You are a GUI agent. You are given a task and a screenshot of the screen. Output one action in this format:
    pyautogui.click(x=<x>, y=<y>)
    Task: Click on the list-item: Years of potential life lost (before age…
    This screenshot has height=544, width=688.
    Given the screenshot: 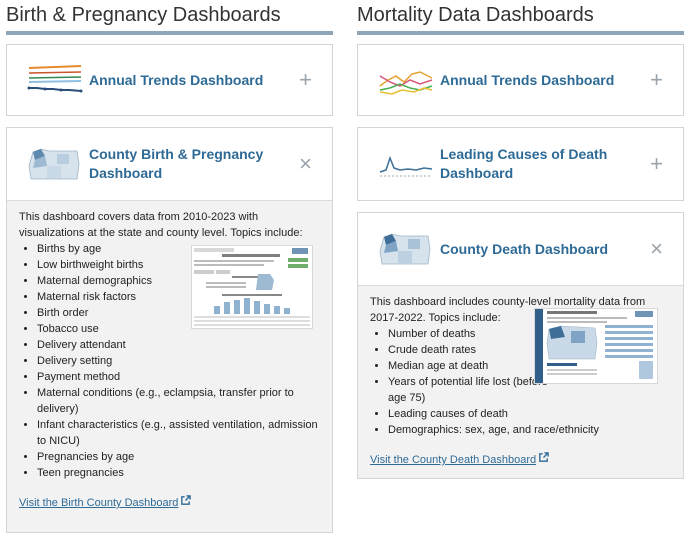 What is the action you would take?
    pyautogui.click(x=469, y=390)
    